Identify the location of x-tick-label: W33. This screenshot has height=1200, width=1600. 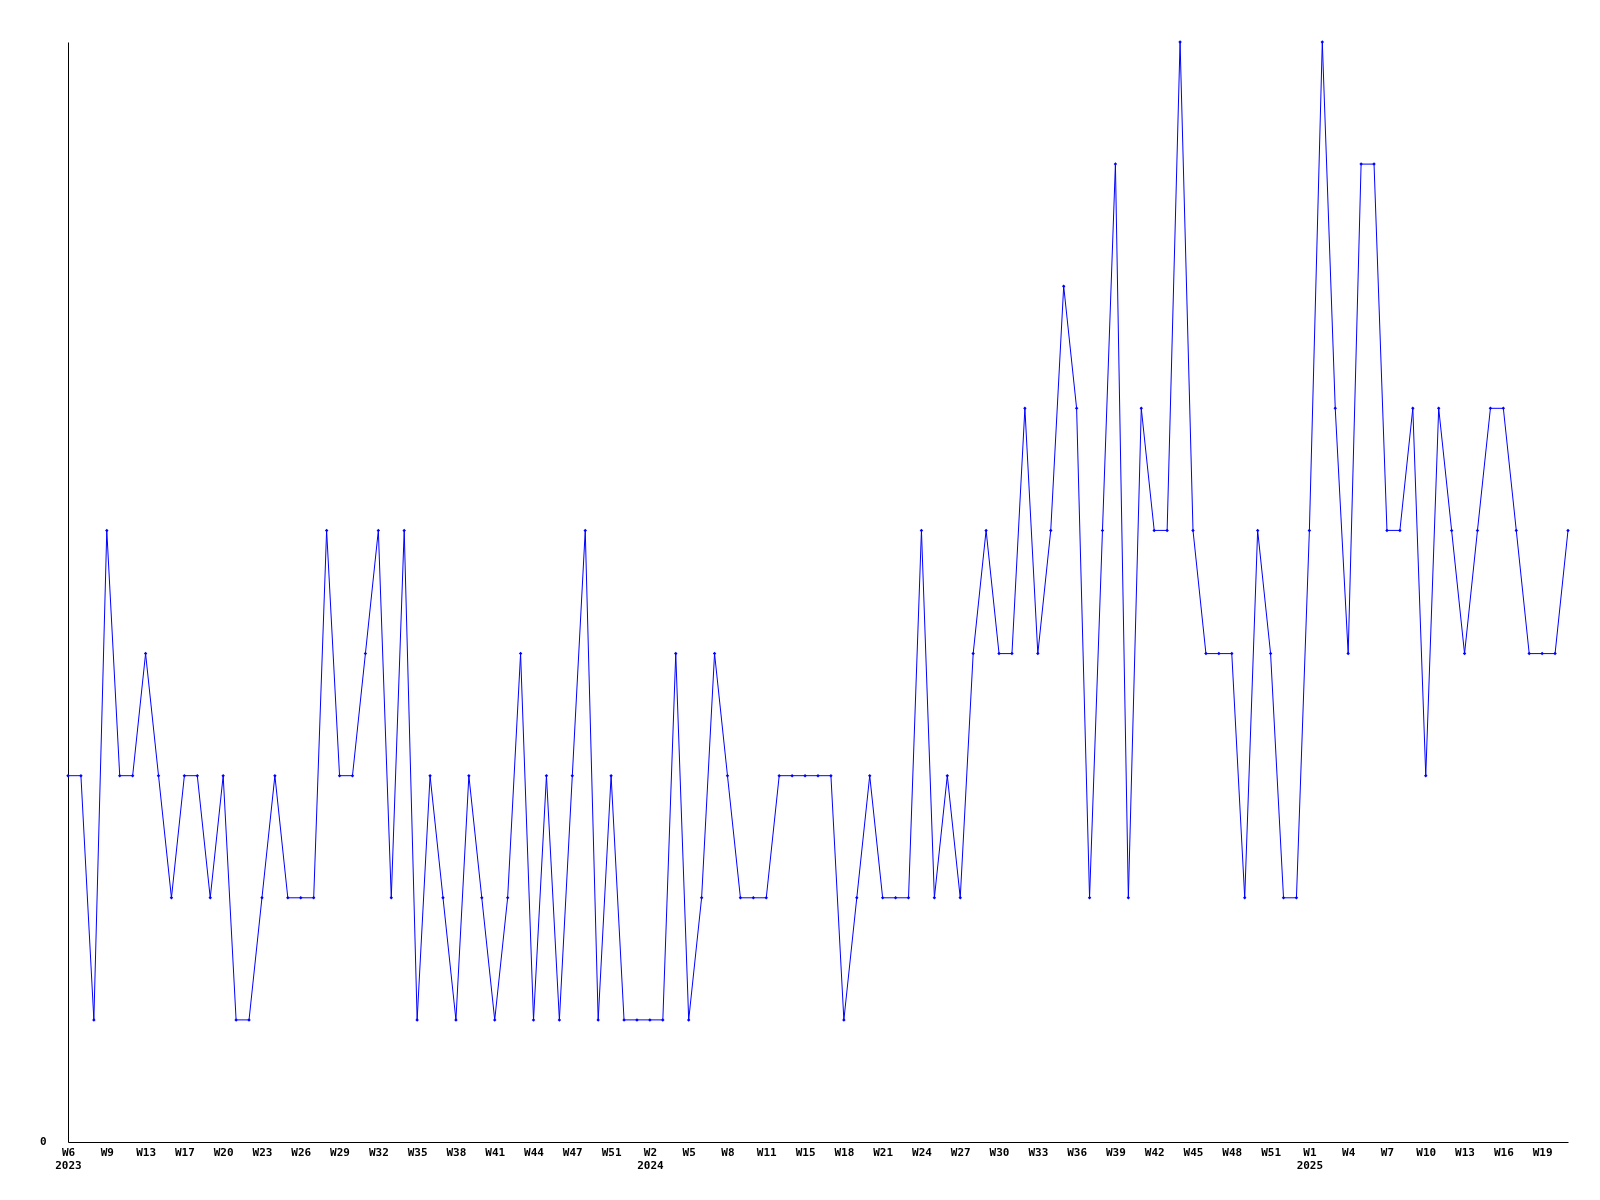
(1038, 1152).